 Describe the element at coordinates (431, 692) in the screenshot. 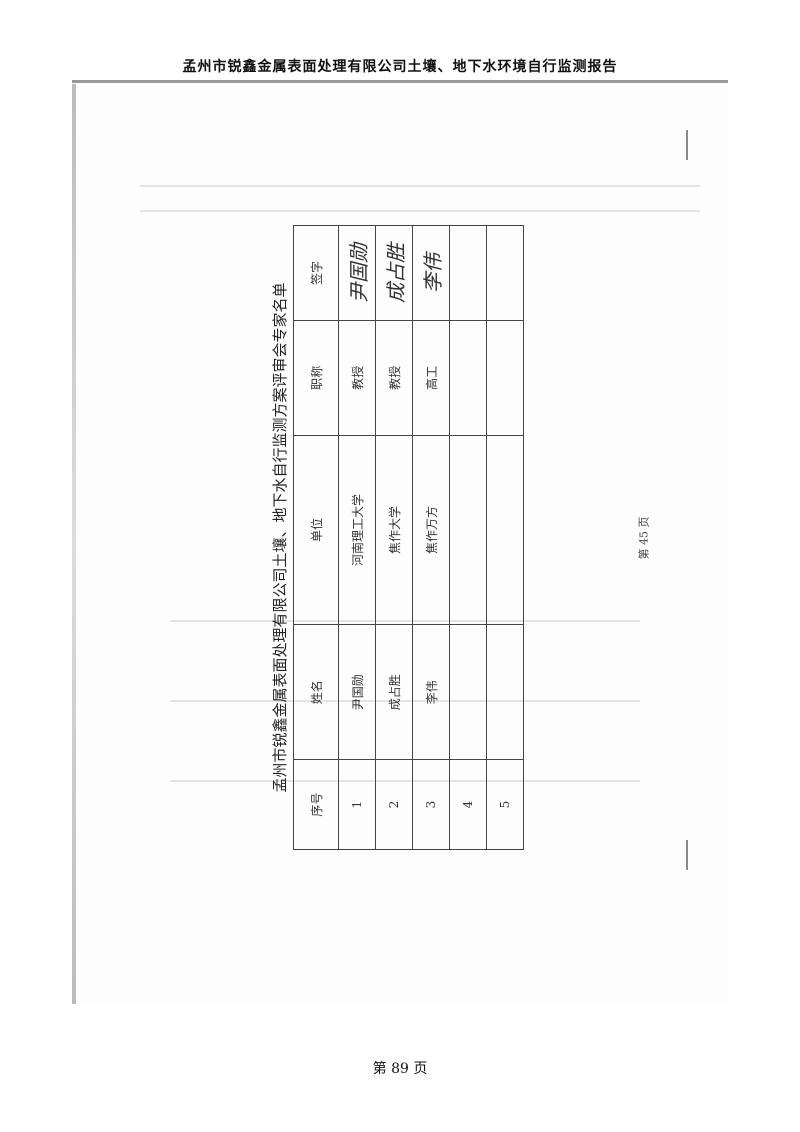

I see `cell-name: 李伟` at that location.